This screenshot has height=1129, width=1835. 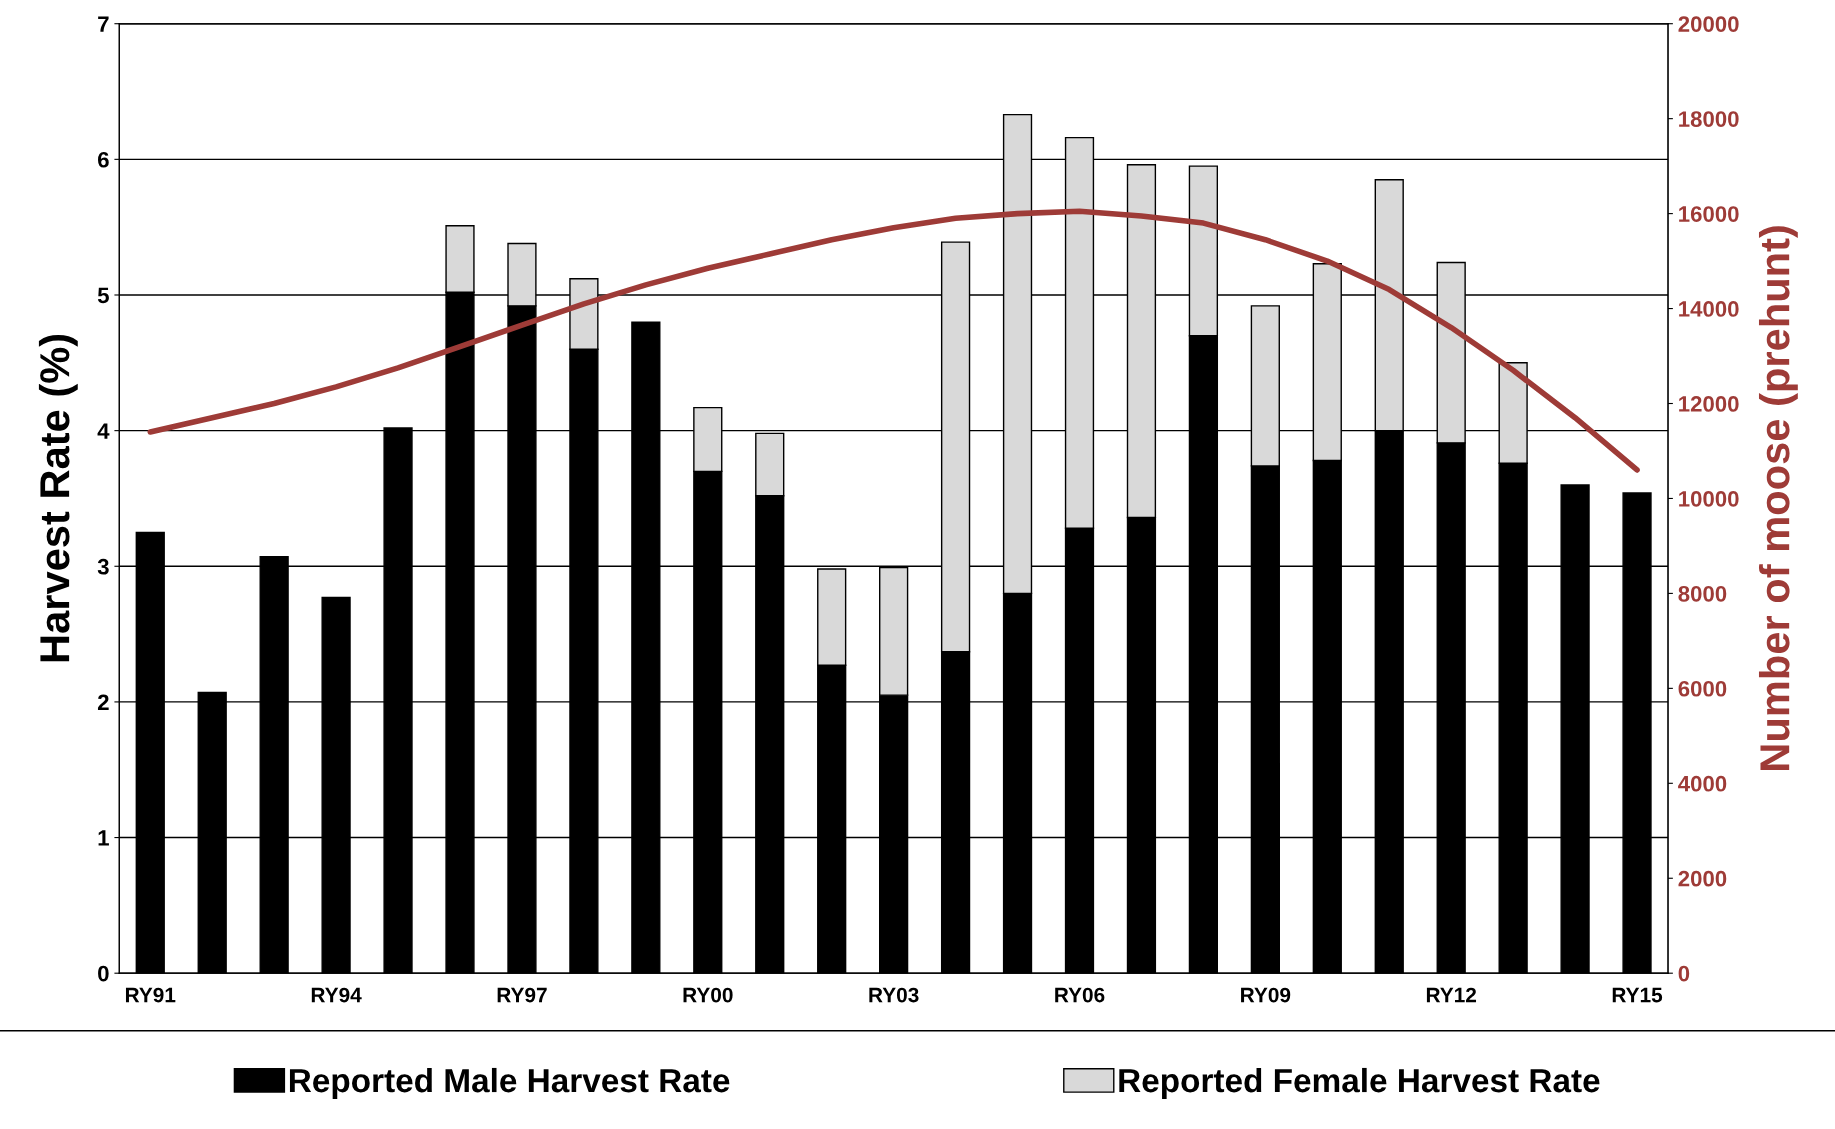 I want to click on y2-tick-label: 6000, so click(x=1702, y=688).